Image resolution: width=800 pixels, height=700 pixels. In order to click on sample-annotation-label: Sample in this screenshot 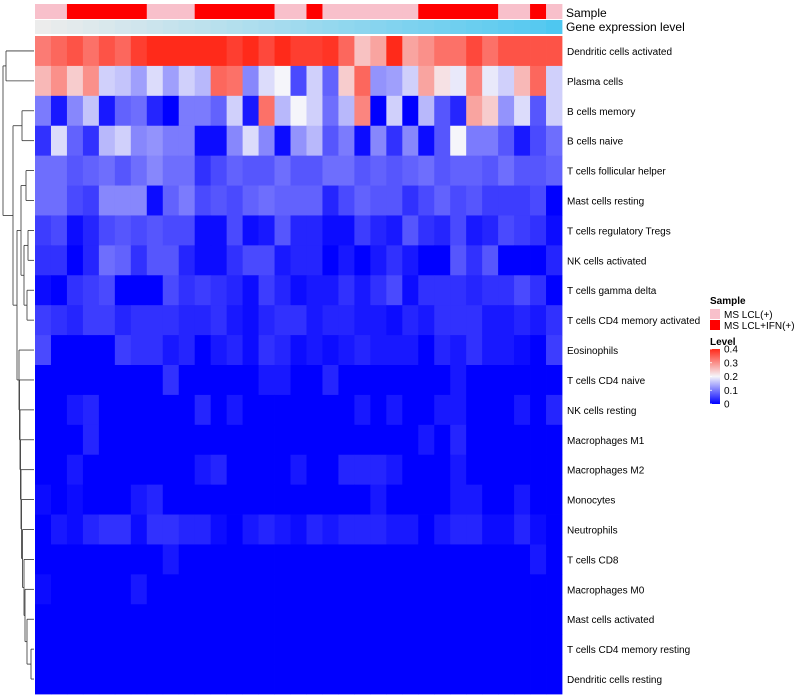, I will do `click(586, 13)`.